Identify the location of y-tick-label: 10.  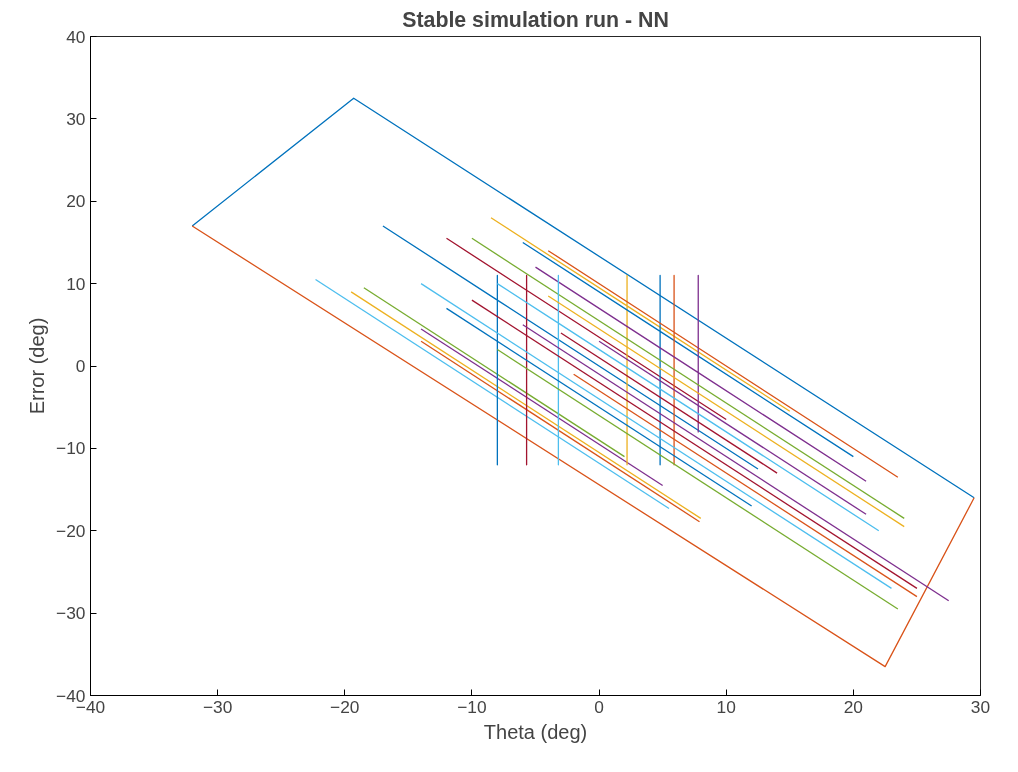
(76, 283).